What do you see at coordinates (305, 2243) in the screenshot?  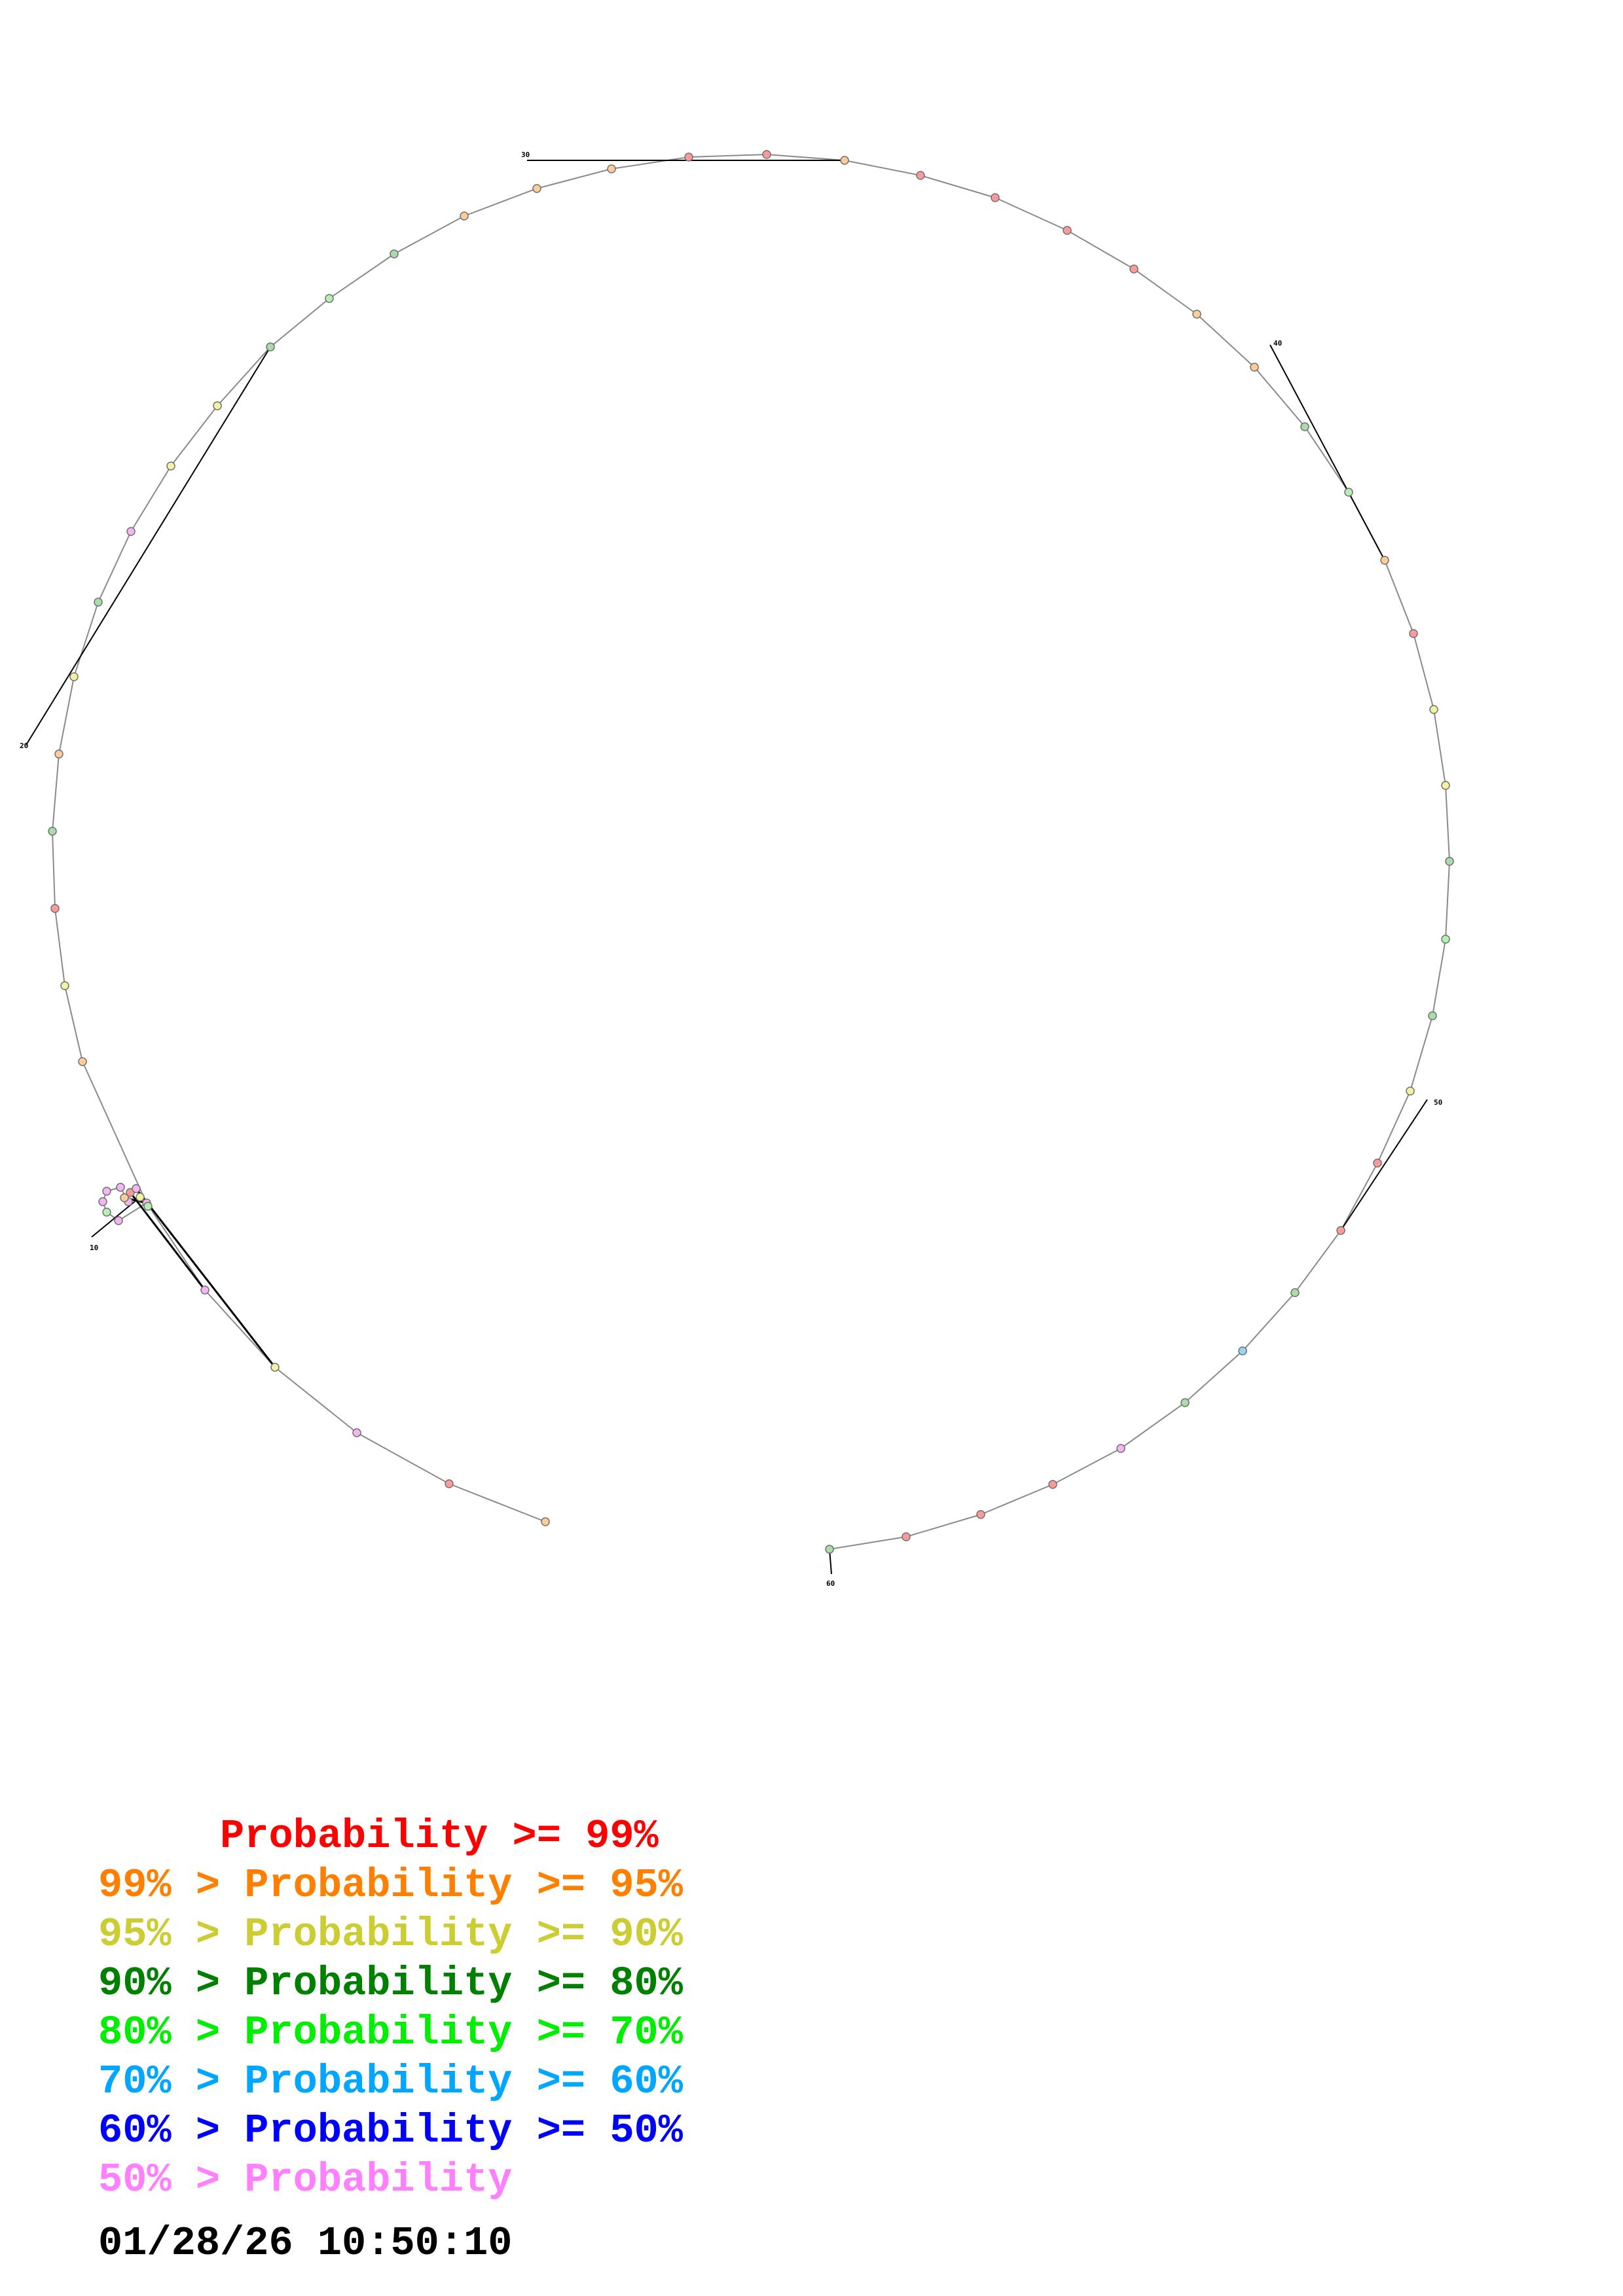 I see `timestamp: 01/28/26 10:50:10` at bounding box center [305, 2243].